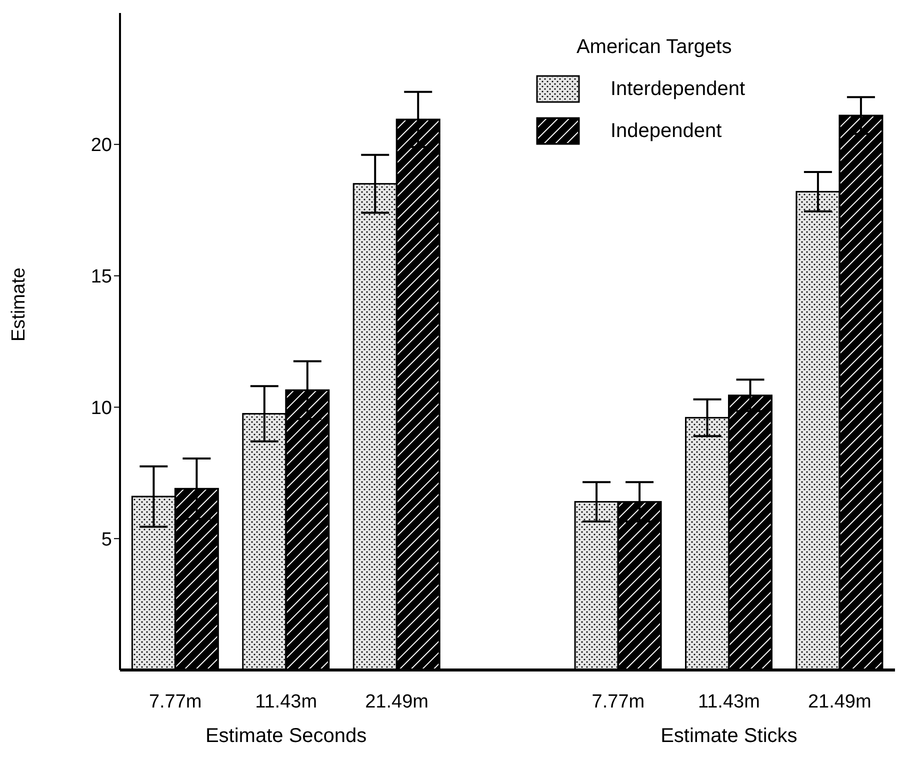  I want to click on y-tick-label: 10, so click(101, 408).